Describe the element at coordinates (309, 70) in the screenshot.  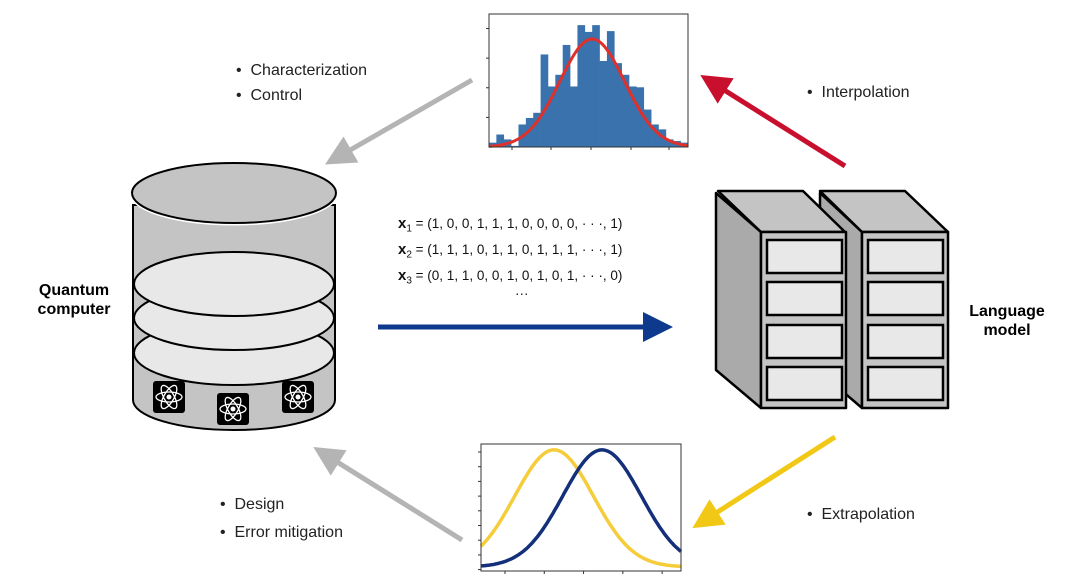
I see `label-characterization: Characterization` at that location.